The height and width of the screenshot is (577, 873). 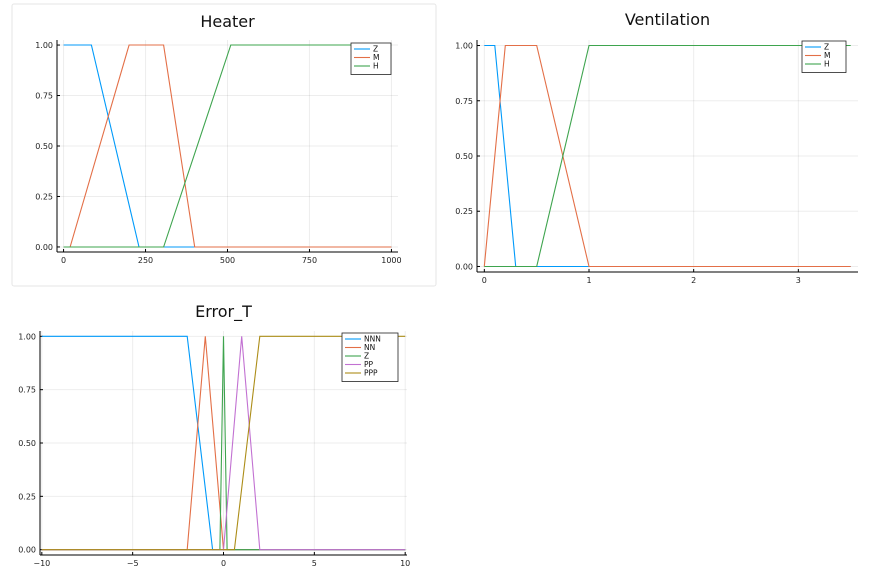 I want to click on series-line-m, so click(x=230, y=146).